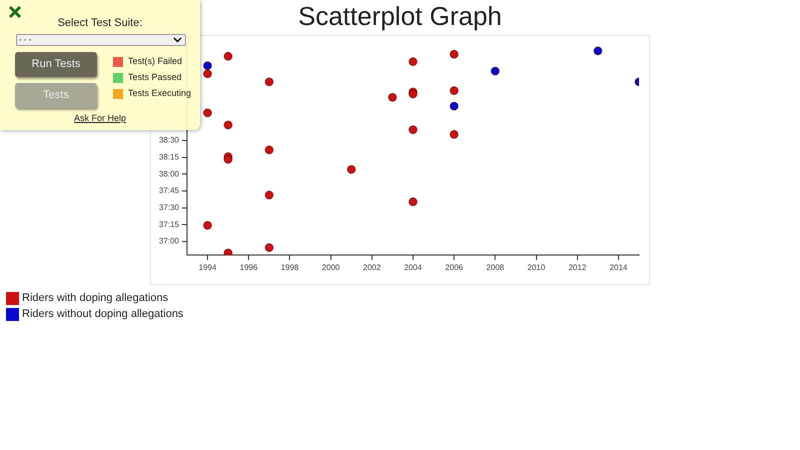 The height and width of the screenshot is (450, 800). I want to click on legend-label: Riders with doping allegations, so click(95, 298).